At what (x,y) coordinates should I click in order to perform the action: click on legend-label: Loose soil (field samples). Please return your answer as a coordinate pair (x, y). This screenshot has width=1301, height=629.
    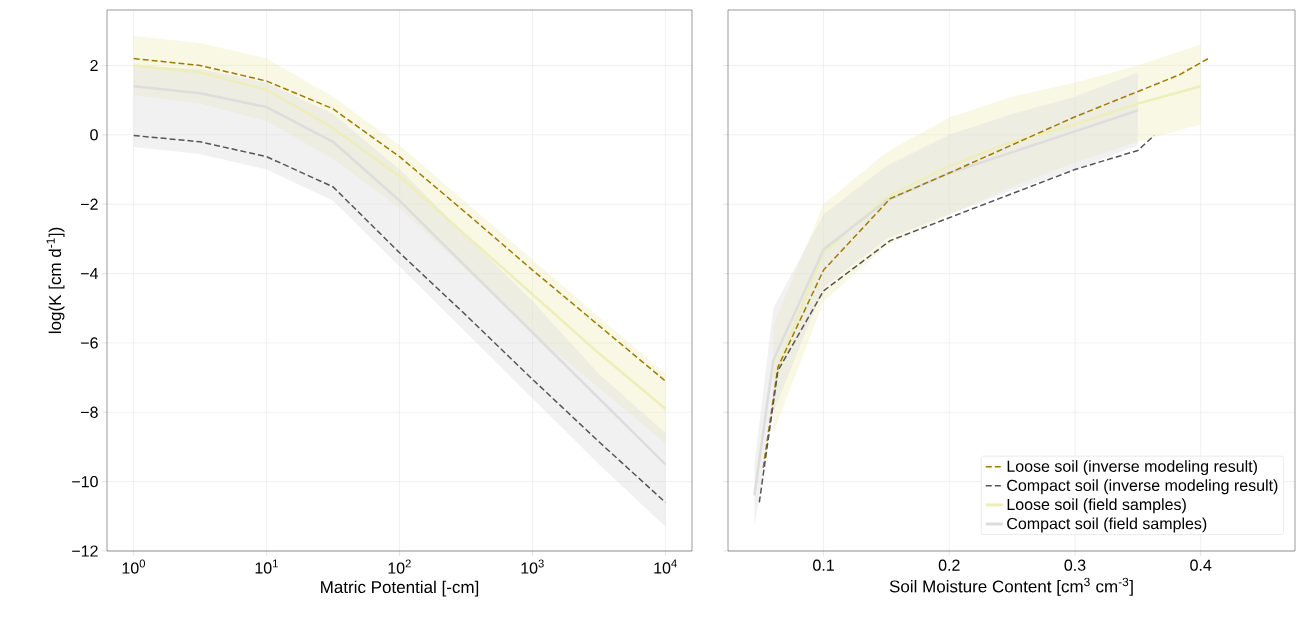
    Looking at the image, I should click on (1096, 506).